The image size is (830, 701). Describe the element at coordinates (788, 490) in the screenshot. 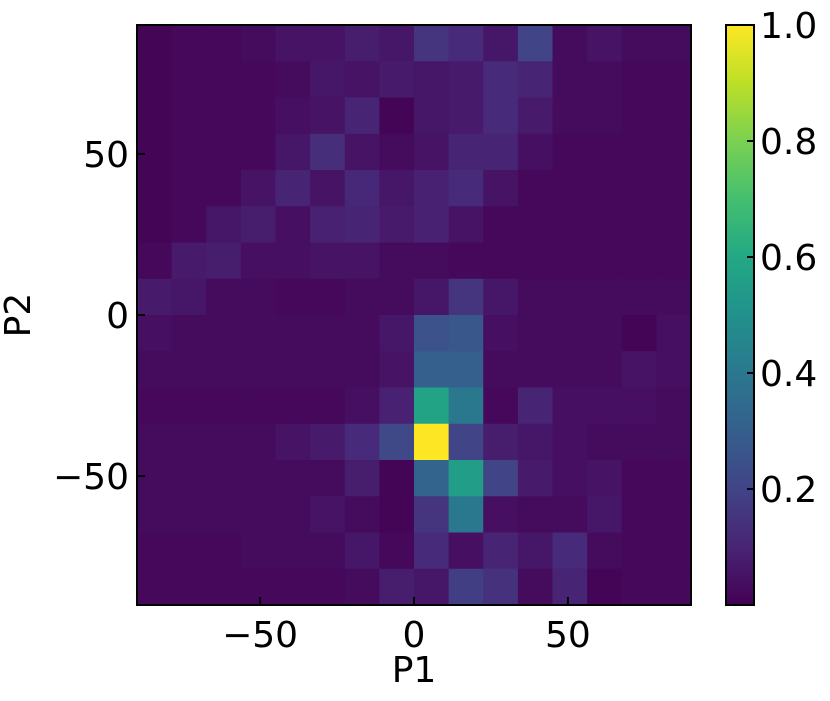

I see `colorbar-tick-label: 0.2` at that location.